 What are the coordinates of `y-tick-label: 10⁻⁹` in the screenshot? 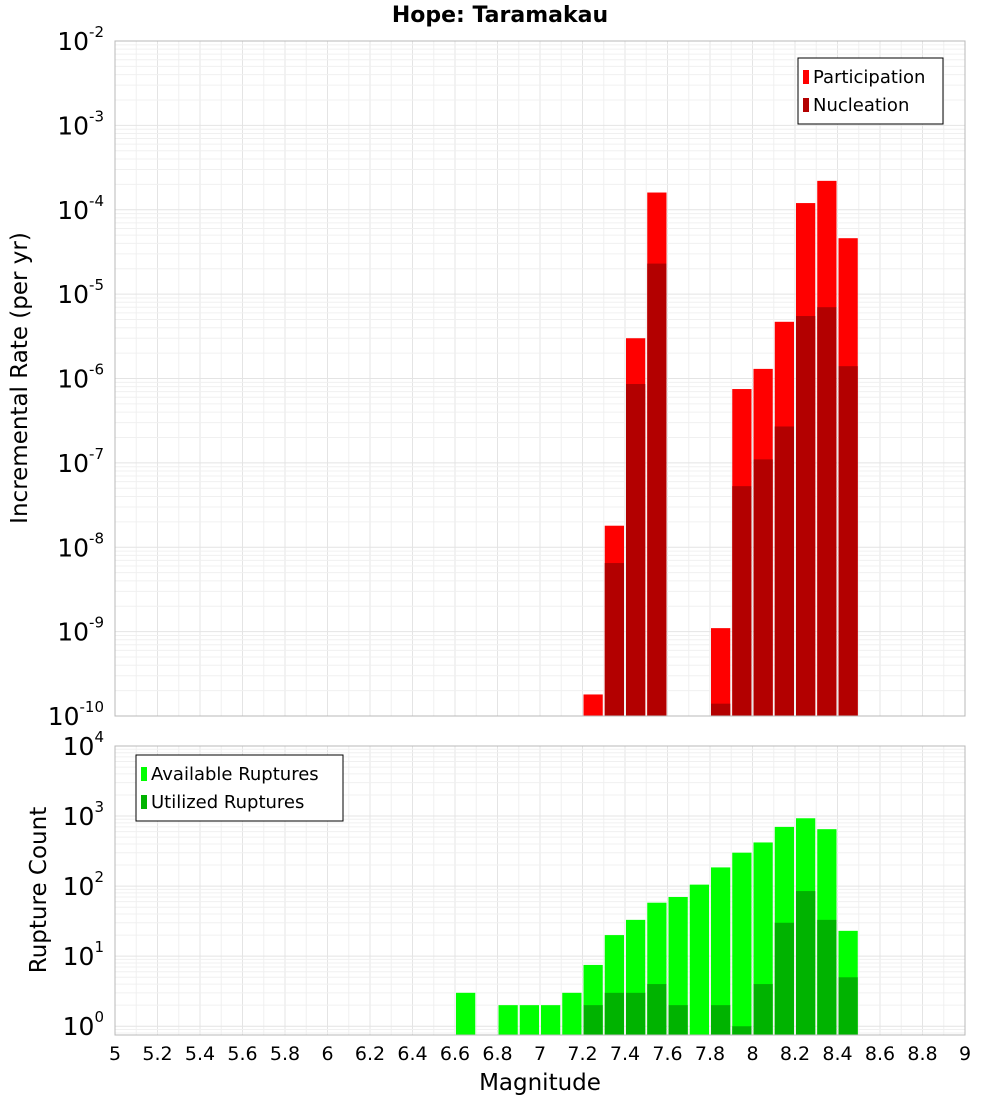 It's located at (80, 630).